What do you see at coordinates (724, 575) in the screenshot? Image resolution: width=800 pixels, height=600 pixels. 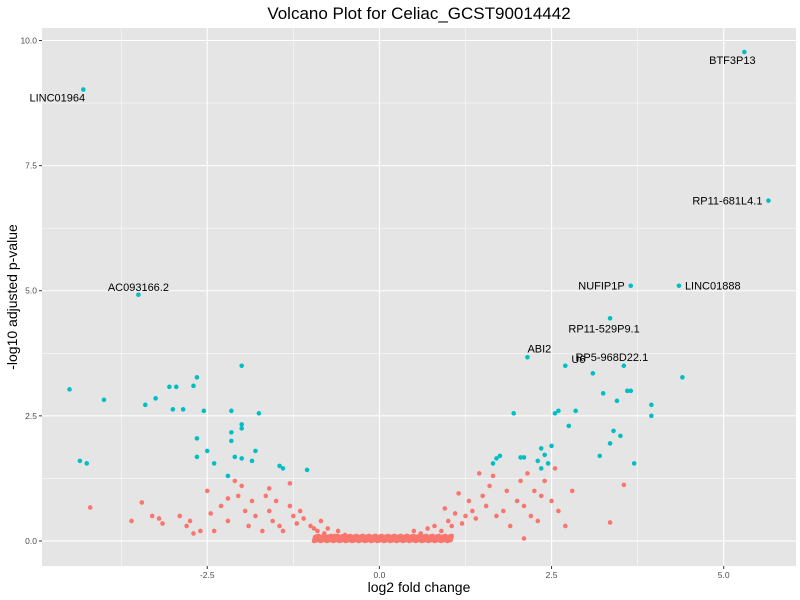 I see `x-tick-label: 5.0` at bounding box center [724, 575].